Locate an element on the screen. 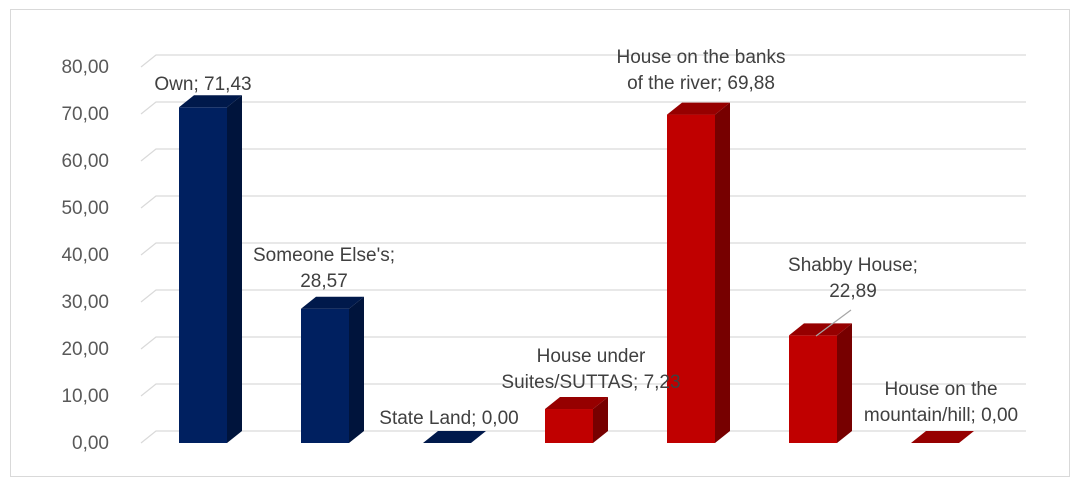  y-tick-label: 60,00 is located at coordinates (85, 161).